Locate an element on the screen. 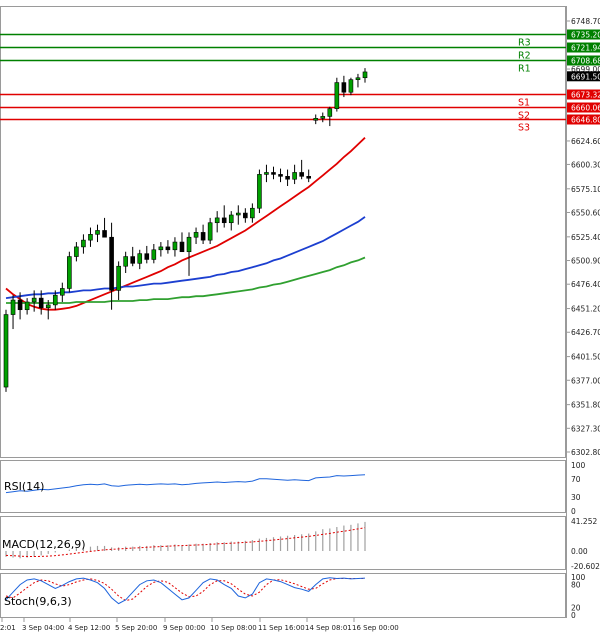 This screenshot has width=600, height=634. price-y-tick-label: 6525.40 is located at coordinates (585, 237).